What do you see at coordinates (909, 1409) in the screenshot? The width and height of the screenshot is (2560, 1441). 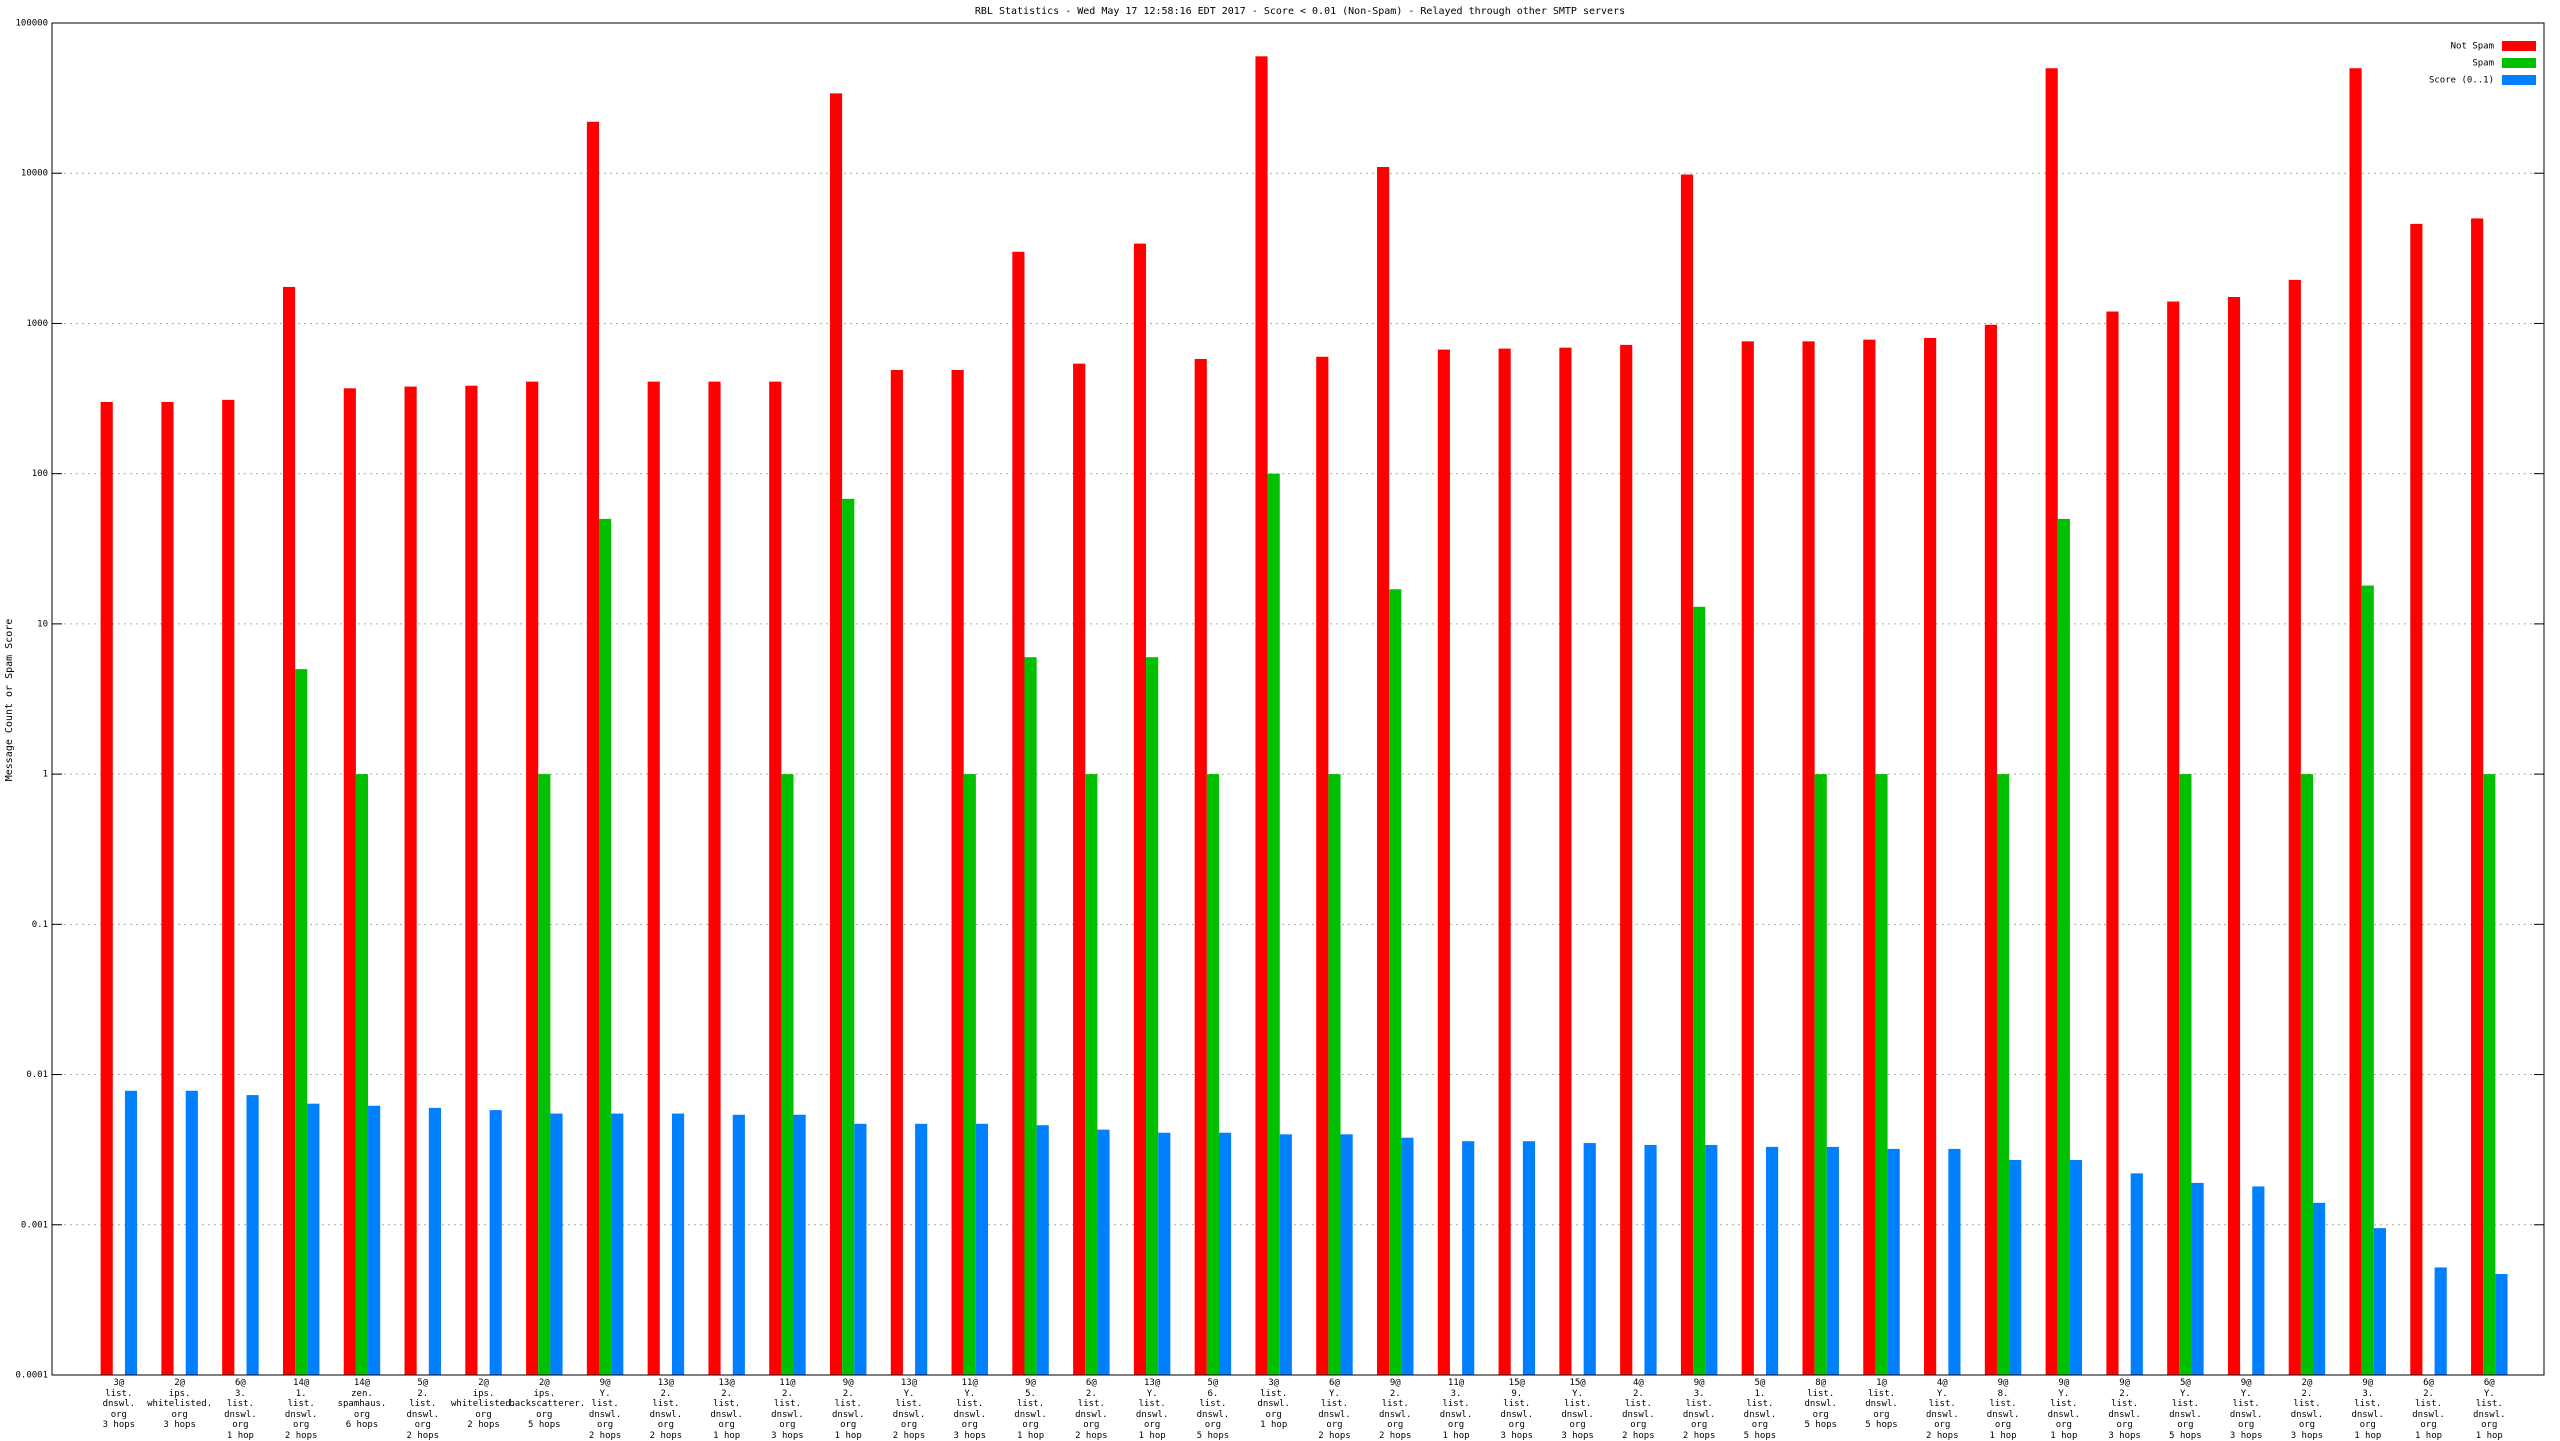 I see `x-tick-label: 13@ Y. list. dnswl. org 2 hops` at bounding box center [909, 1409].